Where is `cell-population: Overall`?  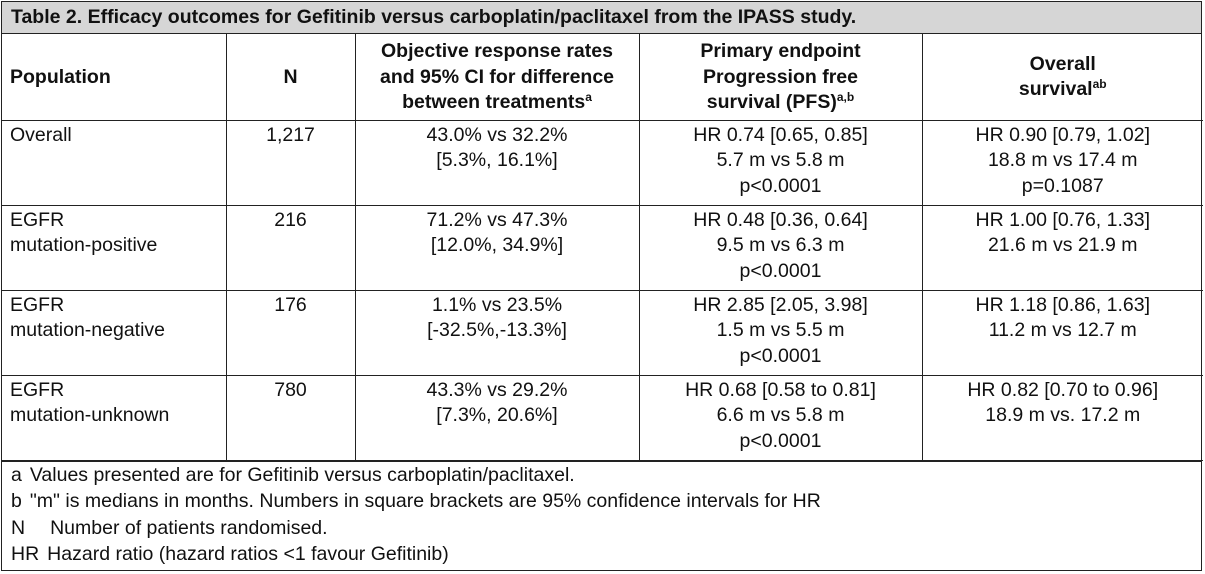
cell-population: Overall is located at coordinates (114, 162).